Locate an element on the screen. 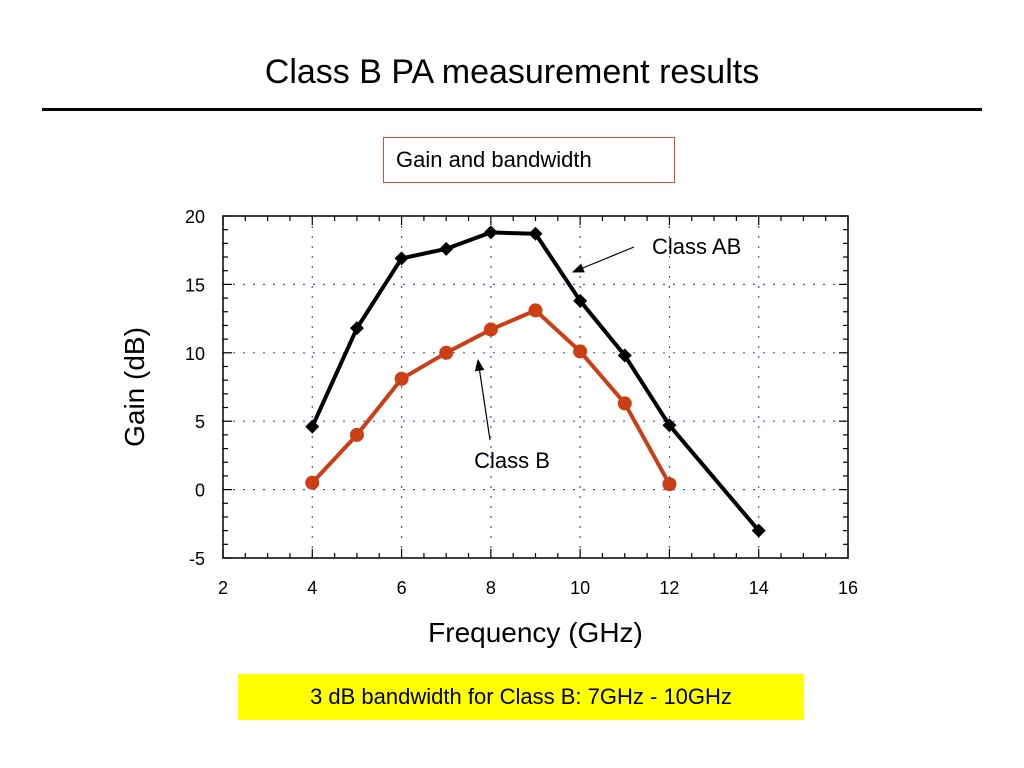  y-tick-label: 5 is located at coordinates (200, 422).